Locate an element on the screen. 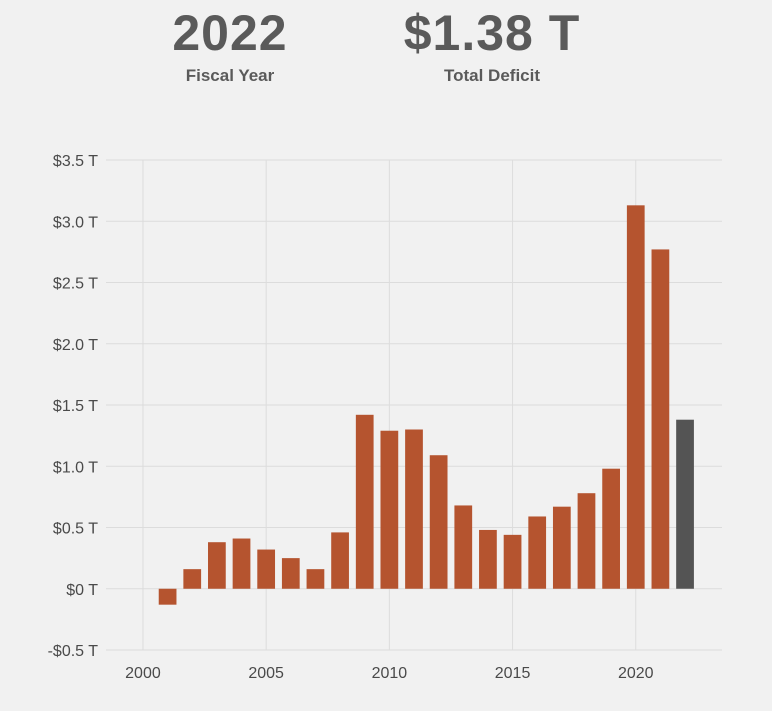  bar-2014 is located at coordinates (488, 559).